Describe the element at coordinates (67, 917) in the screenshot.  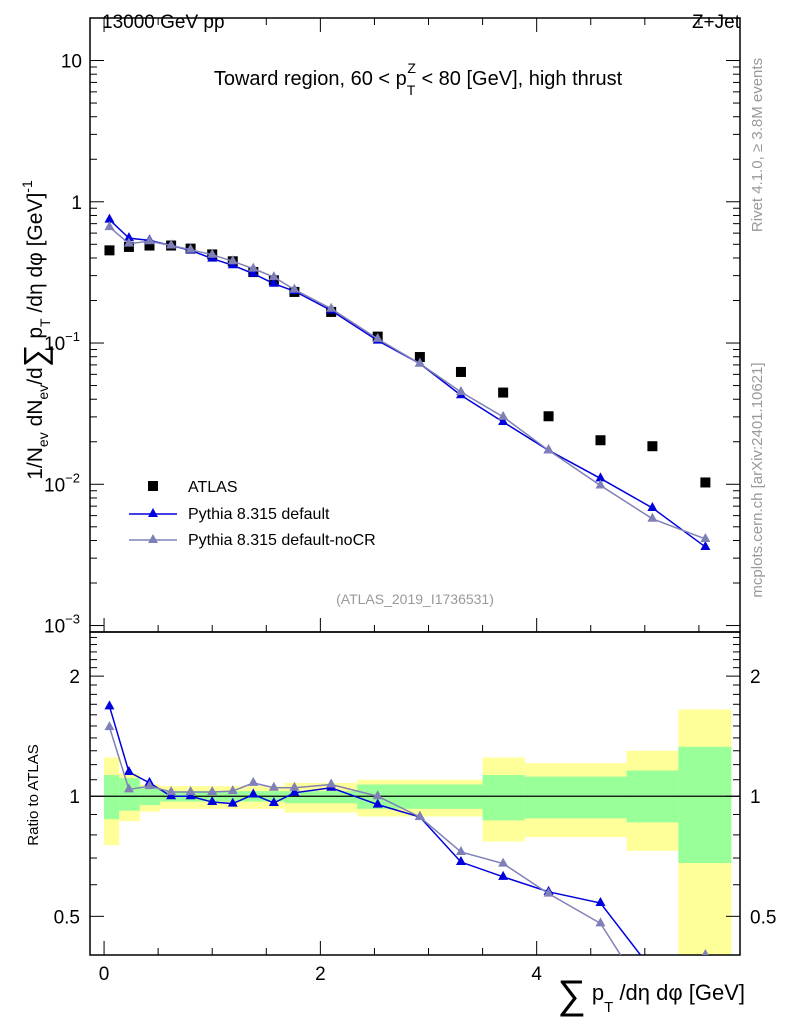
I see `ratio-y-tick-label: 0.5` at that location.